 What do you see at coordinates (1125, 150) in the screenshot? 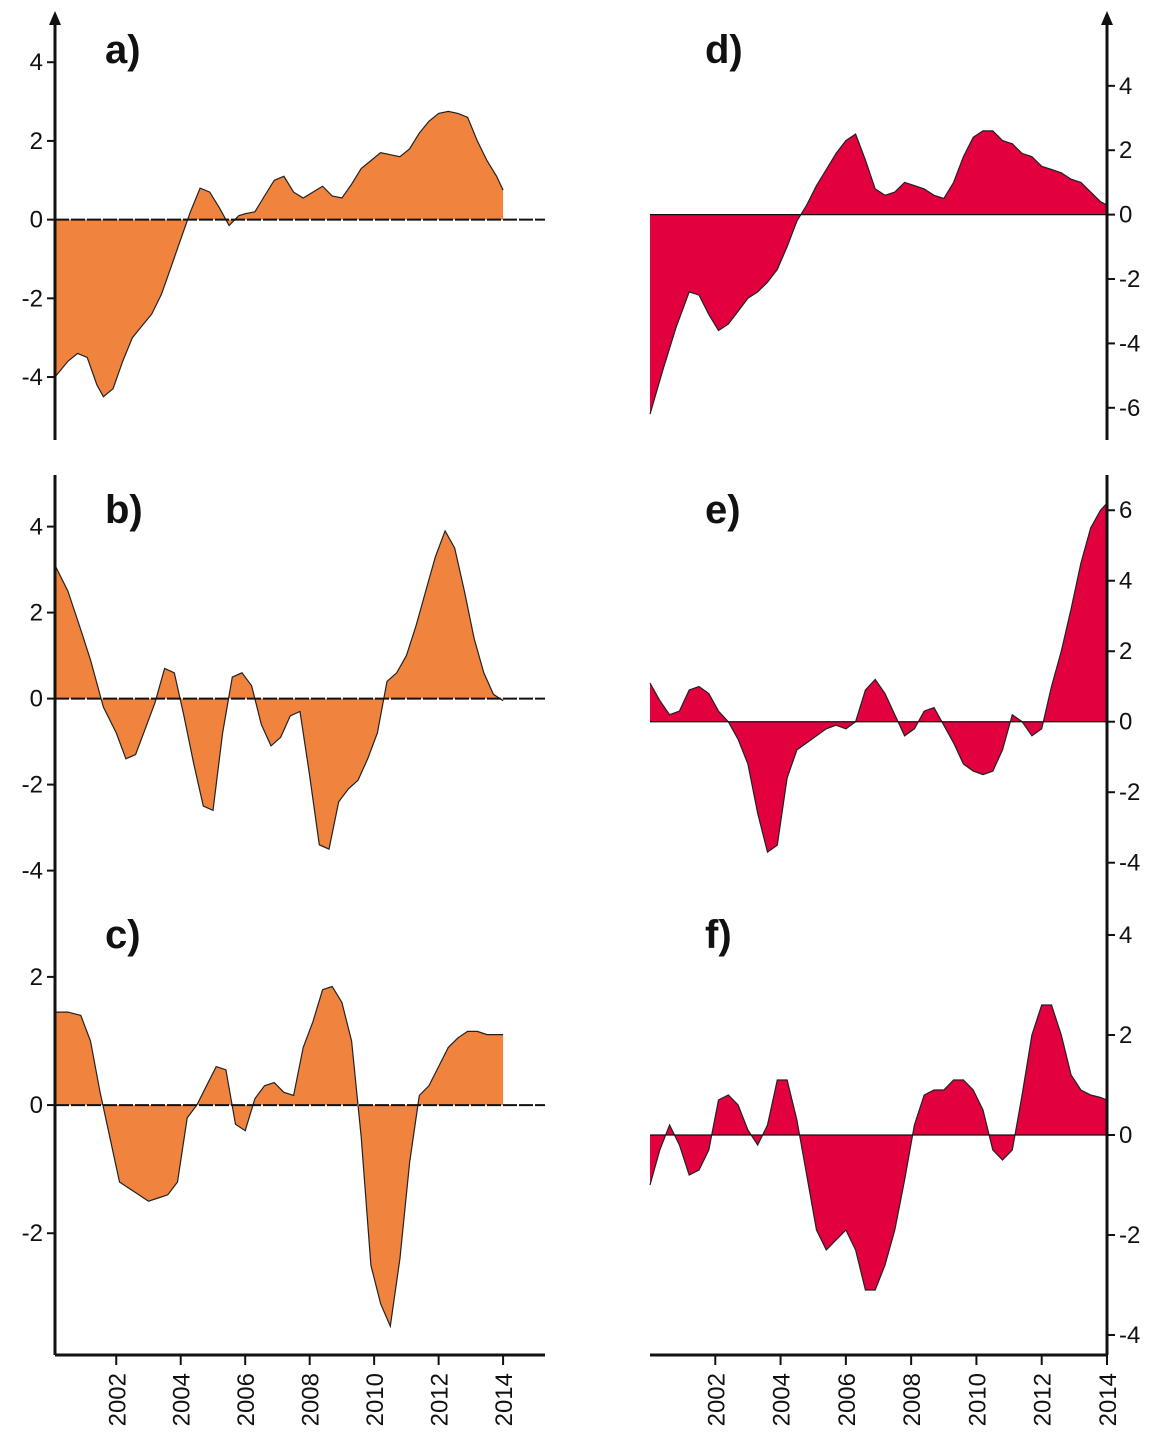
I see `y-tick-label-d: 2` at bounding box center [1125, 150].